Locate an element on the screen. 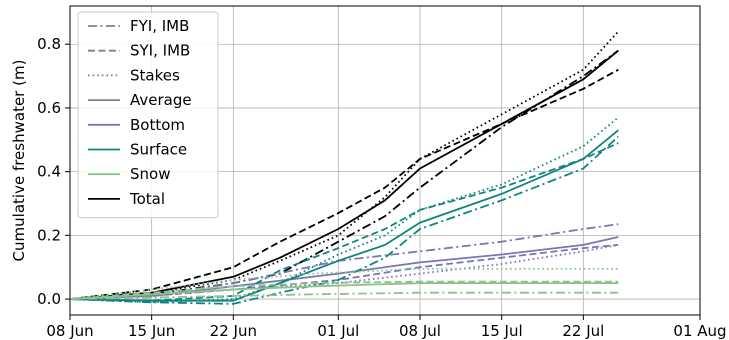 This screenshot has width=729, height=340. legend-label: Snow is located at coordinates (150, 174).